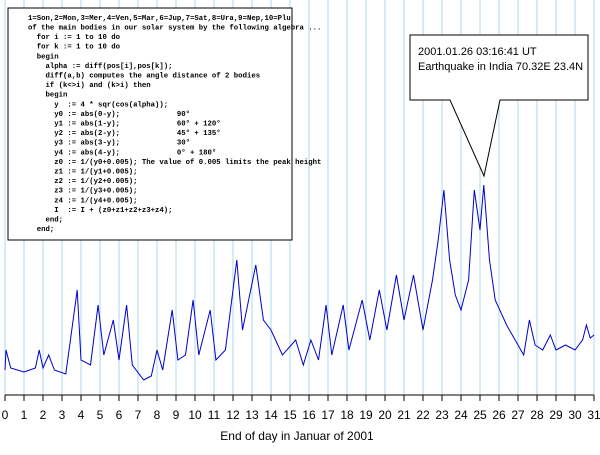 The image size is (600, 455). What do you see at coordinates (82, 182) in the screenshot?
I see `code-line: z2 := 1/(y2+0.005);` at bounding box center [82, 182].